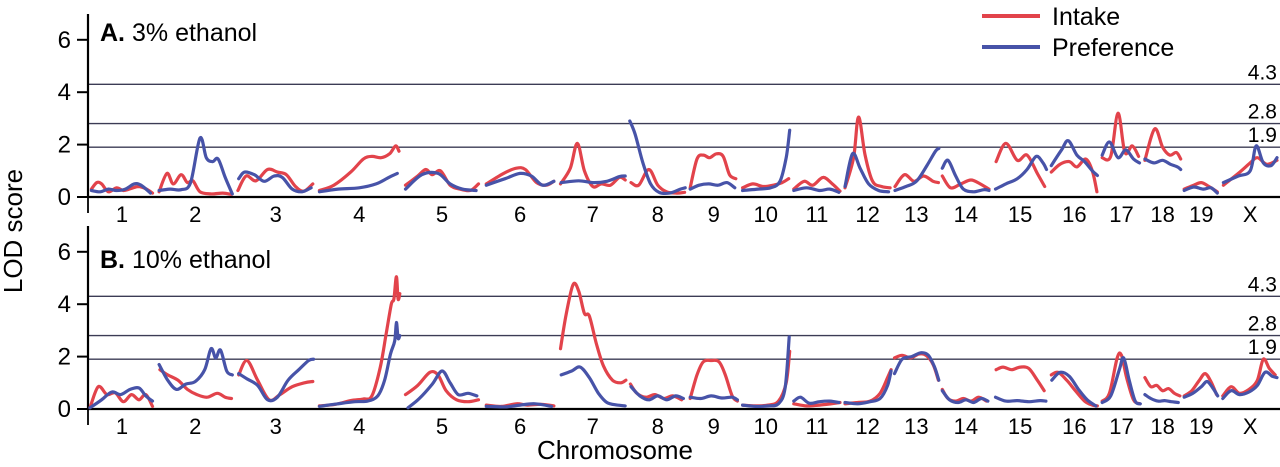 The height and width of the screenshot is (467, 1280). Describe the element at coordinates (1120, 136) in the screenshot. I see `curve-intake-chr17-panel-a` at that location.